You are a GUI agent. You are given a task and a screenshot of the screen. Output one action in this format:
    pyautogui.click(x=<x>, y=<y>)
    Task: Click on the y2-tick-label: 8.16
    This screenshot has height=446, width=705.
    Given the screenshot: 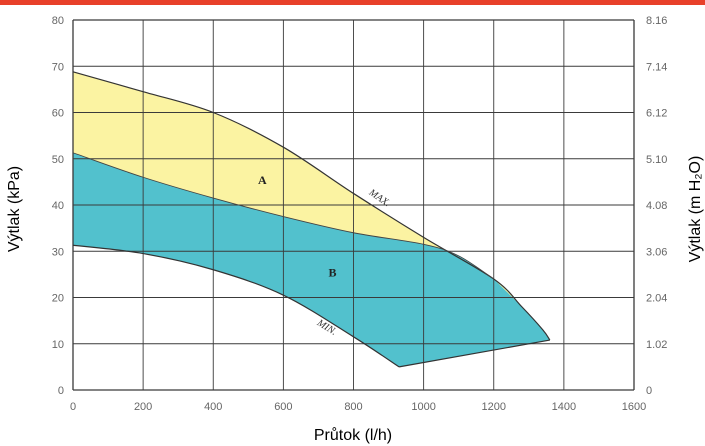 What is the action you would take?
    pyautogui.click(x=656, y=21)
    